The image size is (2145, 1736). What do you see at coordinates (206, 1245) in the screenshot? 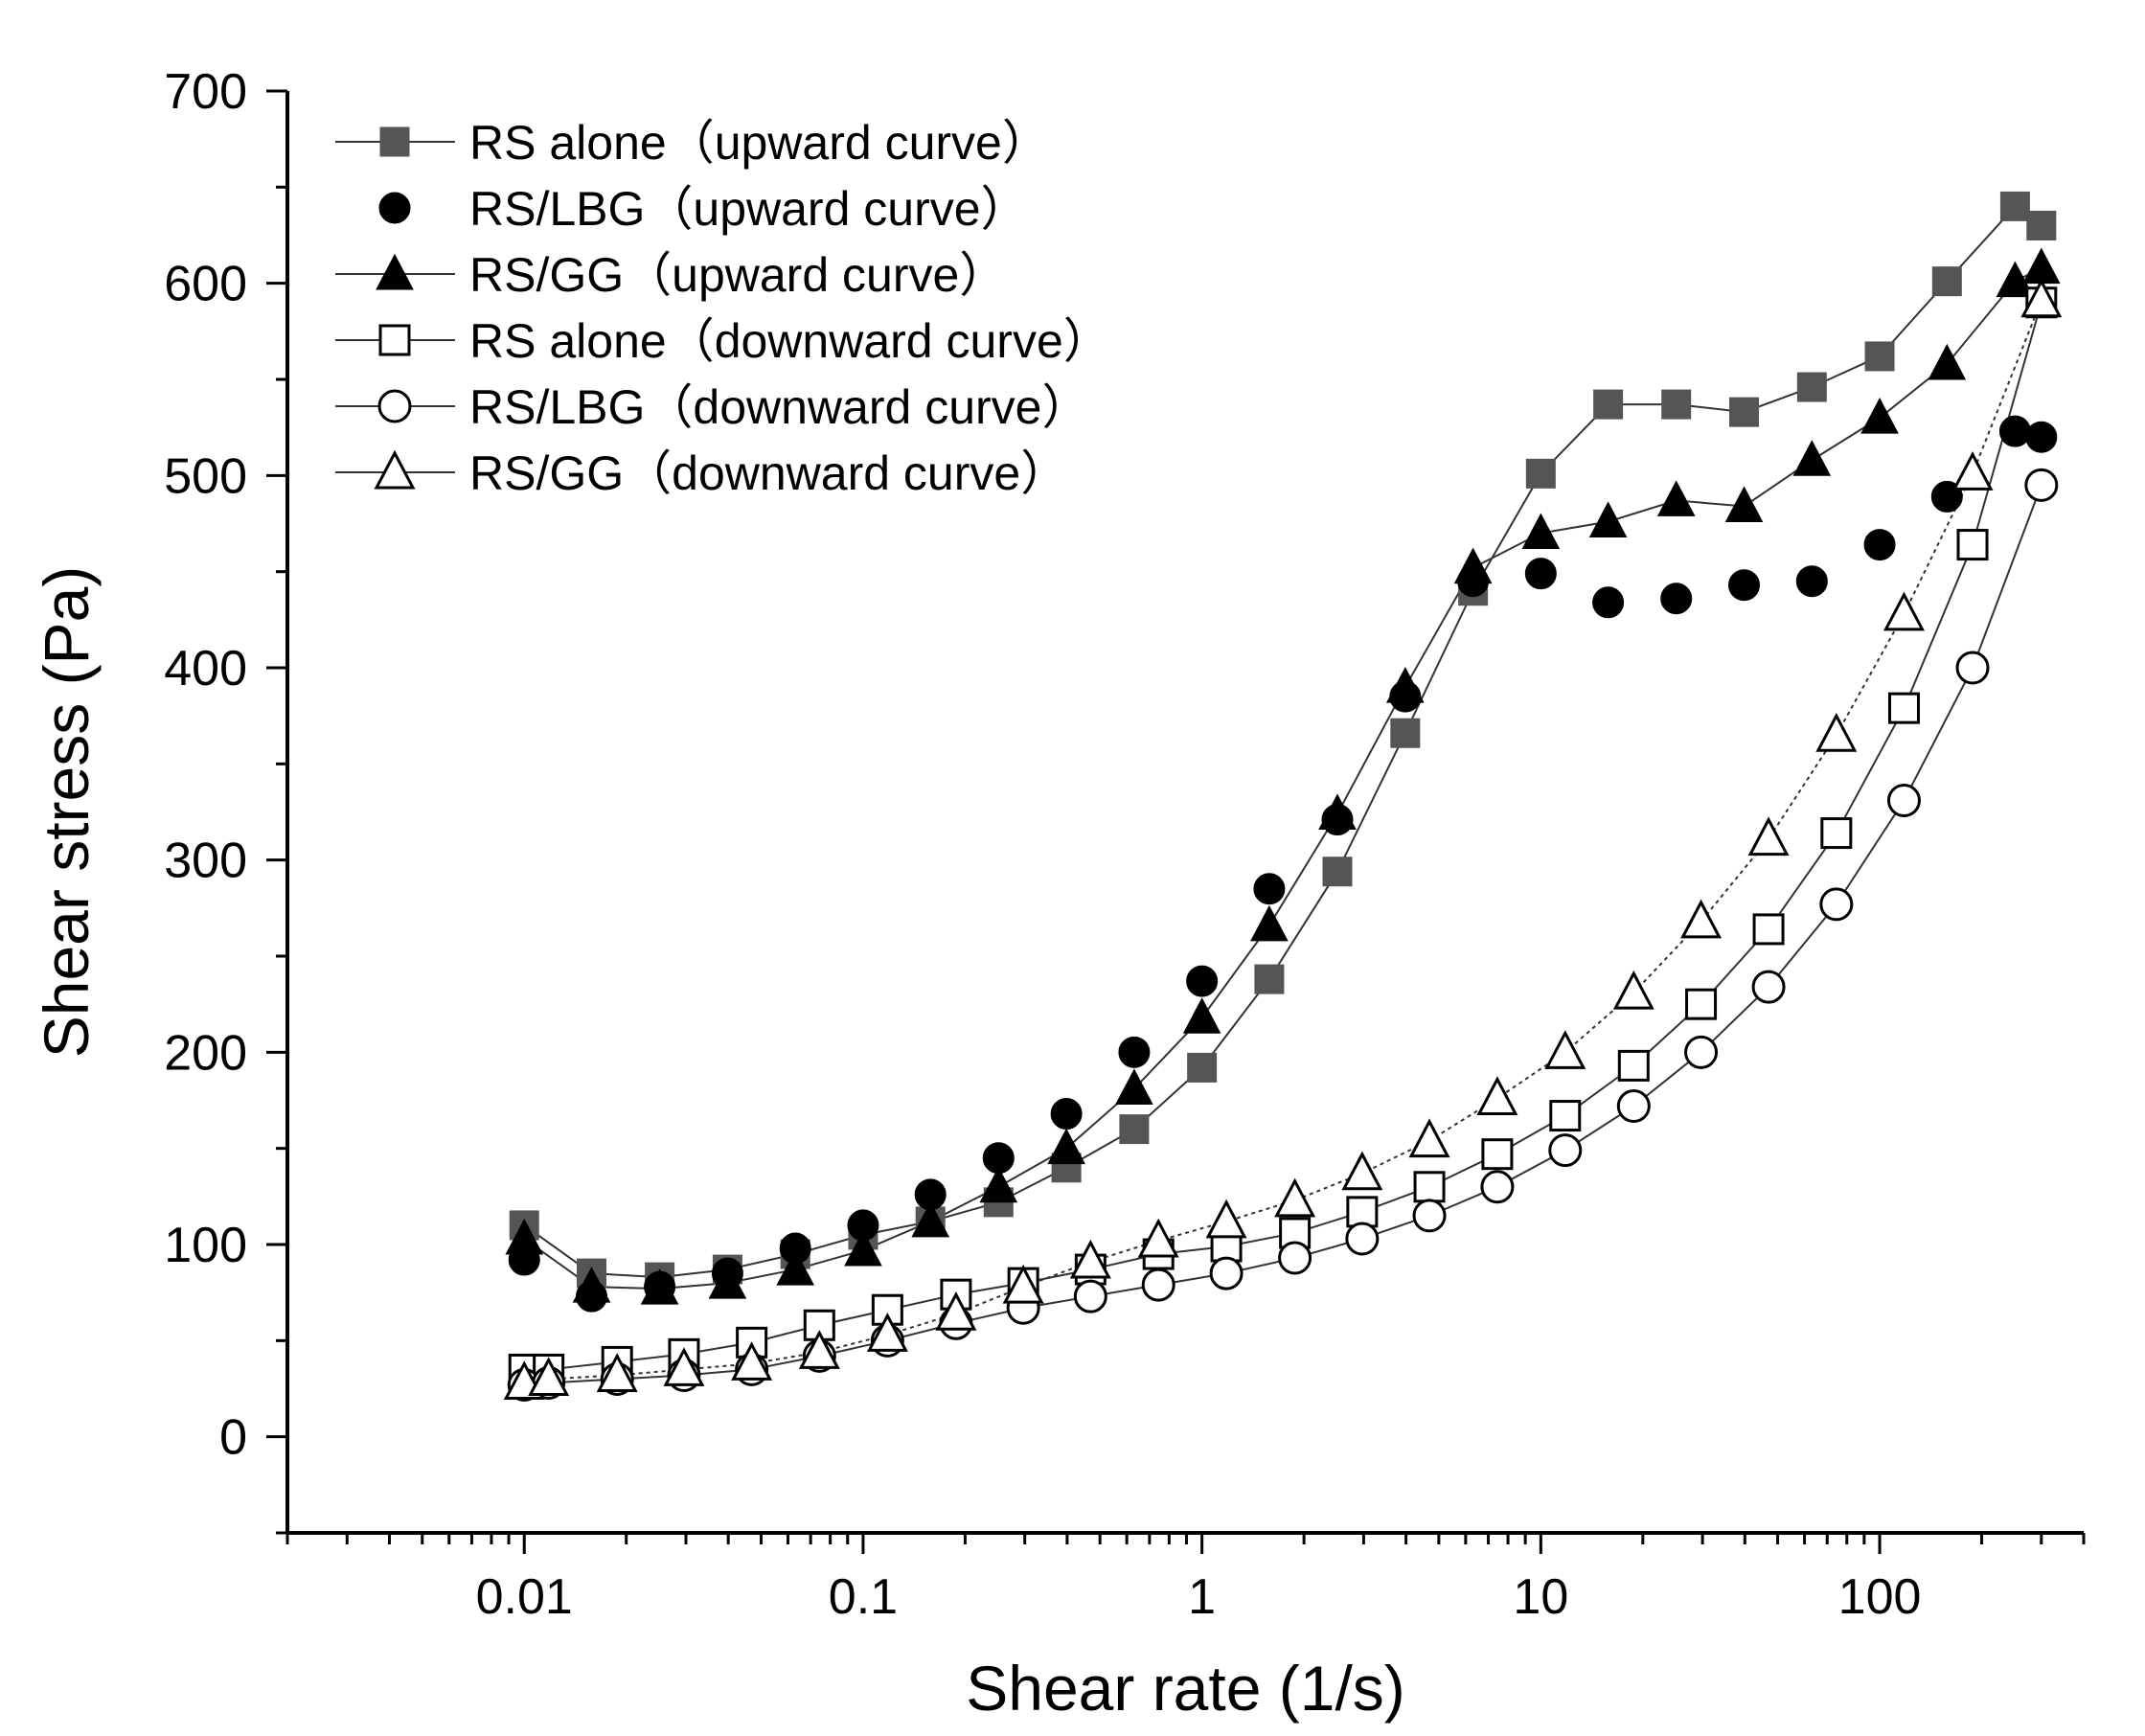
I see `y-tick-label: 100` at bounding box center [206, 1245].